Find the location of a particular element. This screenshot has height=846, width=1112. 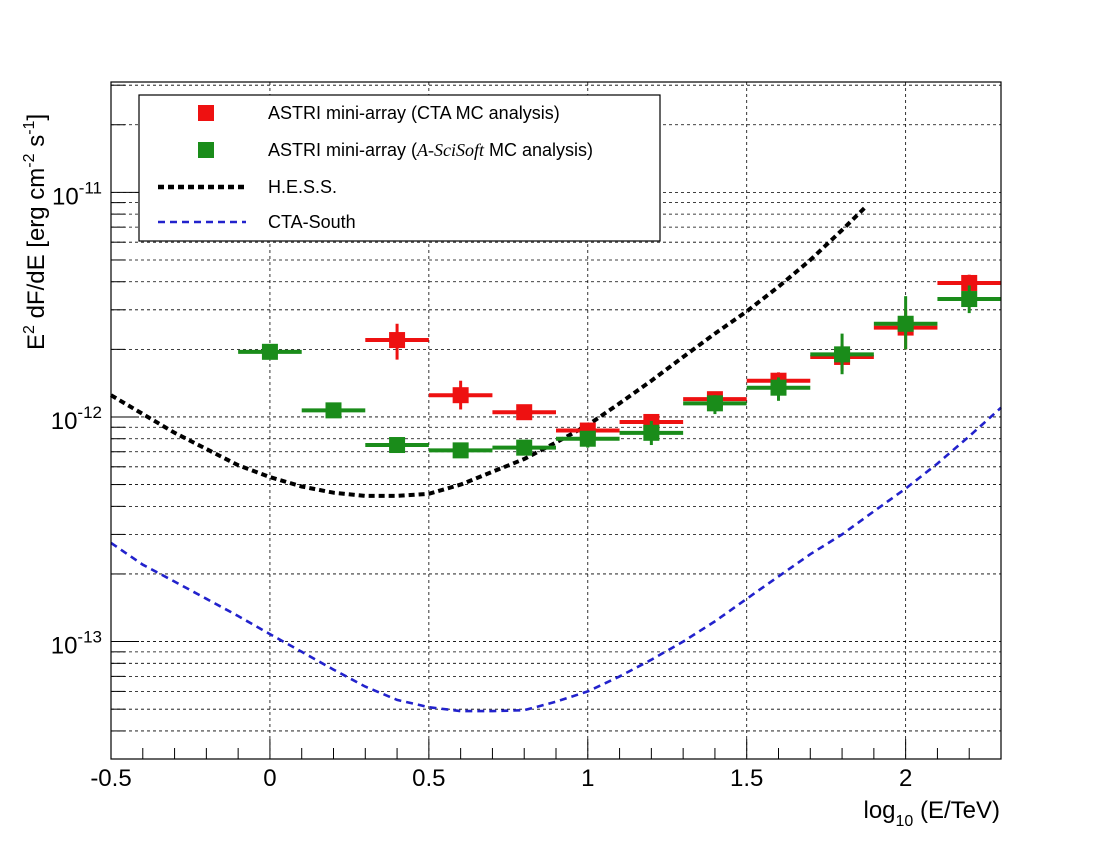

y-tick-label: 10-11 is located at coordinates (77, 194).